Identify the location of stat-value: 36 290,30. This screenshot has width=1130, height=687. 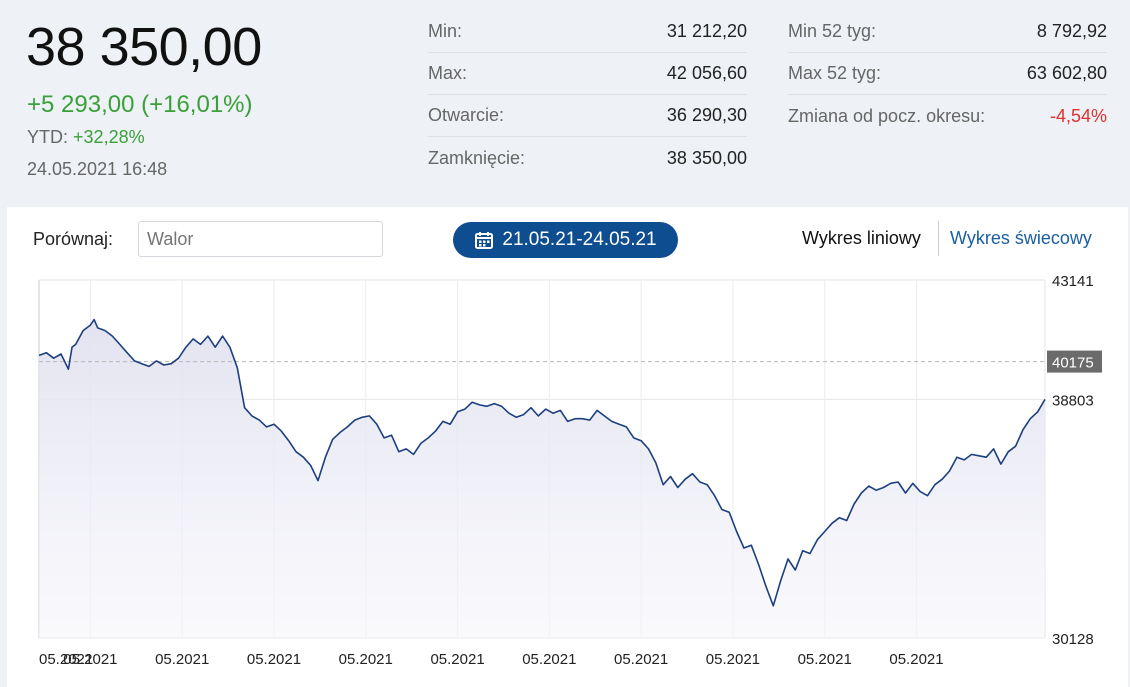
(706, 115).